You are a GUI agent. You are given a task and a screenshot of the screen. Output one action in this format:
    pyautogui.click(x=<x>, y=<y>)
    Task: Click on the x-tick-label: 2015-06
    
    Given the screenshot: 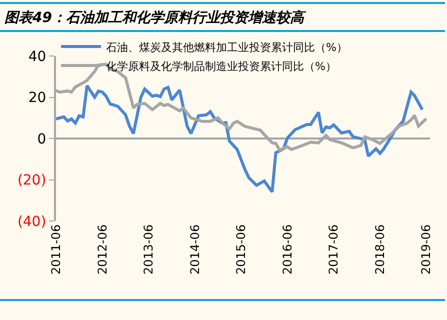 What is the action you would take?
    pyautogui.click(x=241, y=249)
    